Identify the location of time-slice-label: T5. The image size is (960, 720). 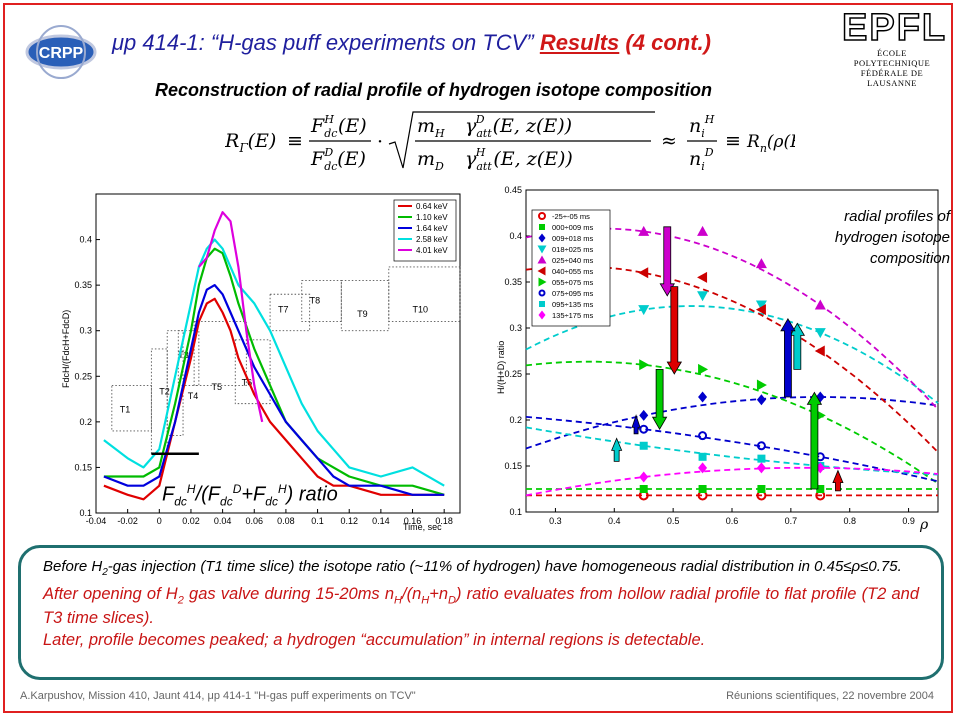
(217, 387).